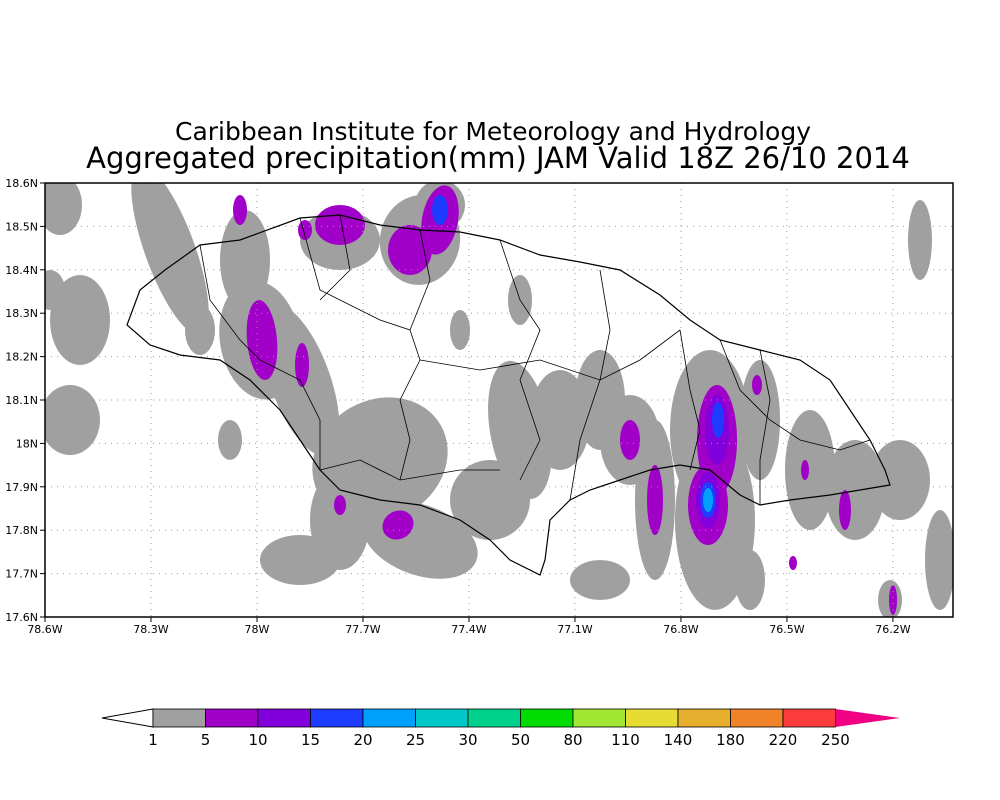 The width and height of the screenshot is (1000, 800). What do you see at coordinates (310, 740) in the screenshot?
I see `colorbar-label: 15` at bounding box center [310, 740].